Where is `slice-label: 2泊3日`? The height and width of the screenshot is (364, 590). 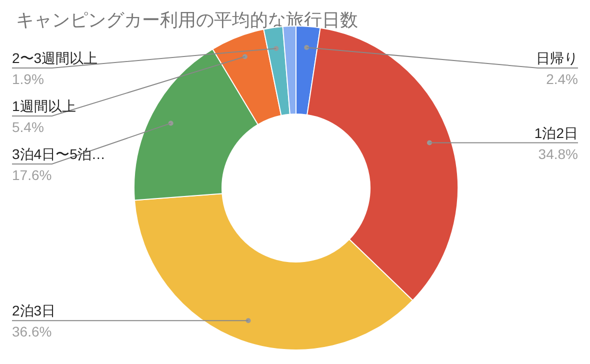 slice-label: 2泊3日 is located at coordinates (34, 310).